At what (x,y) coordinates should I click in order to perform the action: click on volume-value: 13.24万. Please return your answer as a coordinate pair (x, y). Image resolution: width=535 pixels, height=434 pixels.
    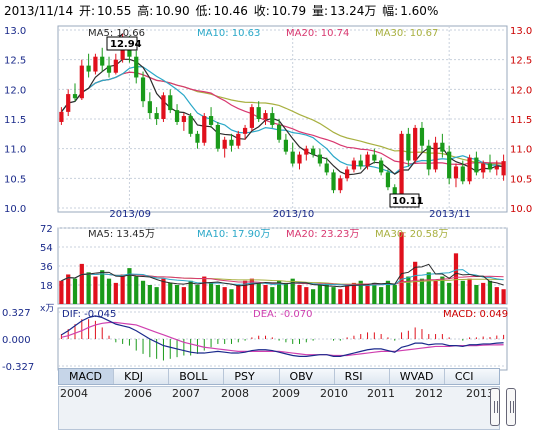
    Looking at the image, I should click on (353, 11).